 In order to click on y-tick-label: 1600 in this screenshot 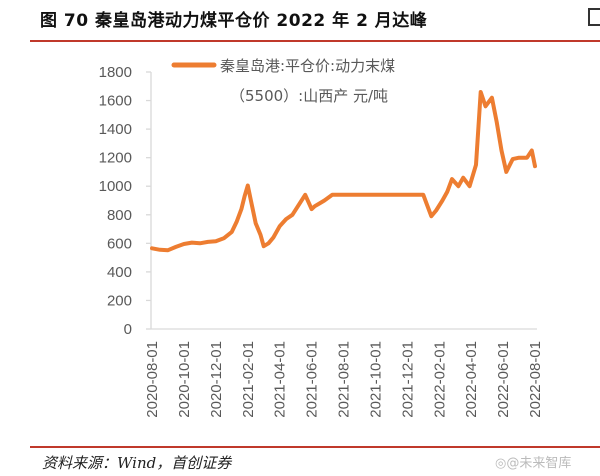, I will do `click(115, 101)`.